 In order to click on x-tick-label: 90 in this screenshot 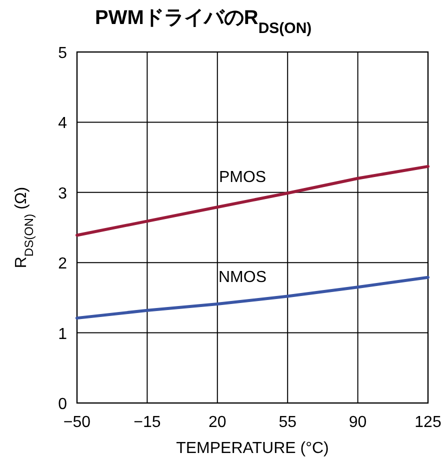, I will do `click(357, 422)`.